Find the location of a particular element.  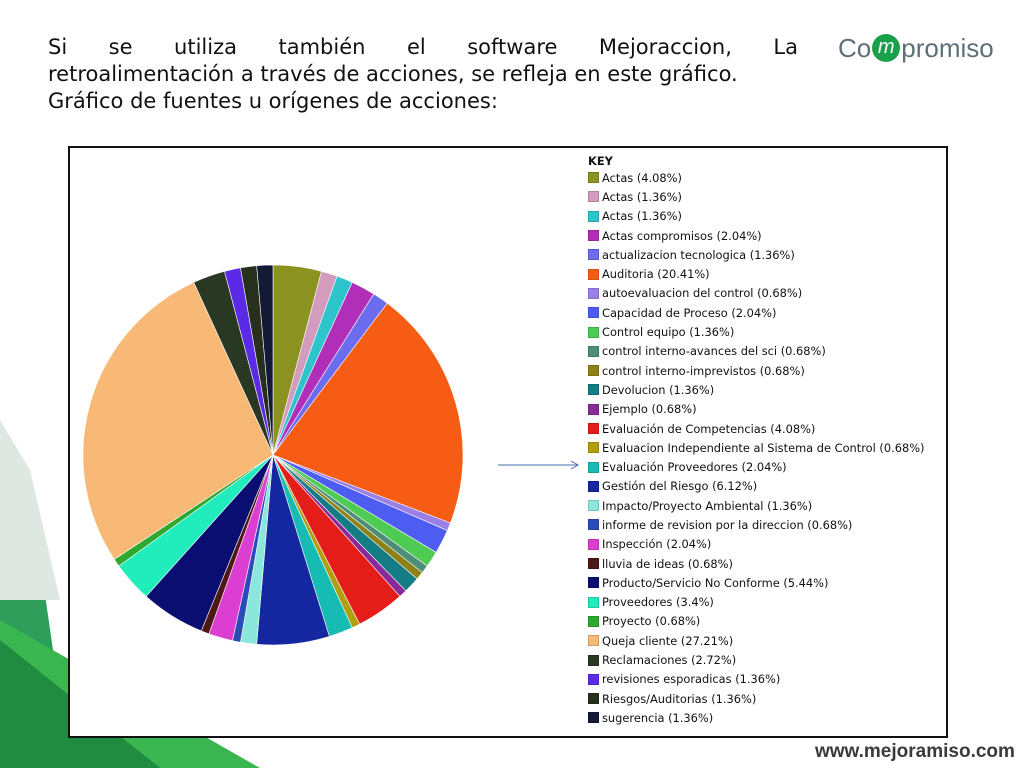

legend-label: Proyecto (0.68%) is located at coordinates (651, 621).